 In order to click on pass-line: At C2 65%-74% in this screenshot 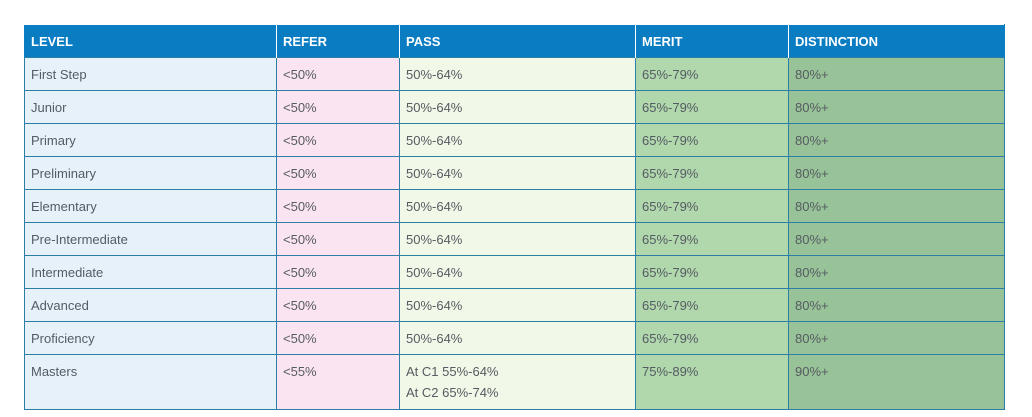, I will do `click(452, 392)`.